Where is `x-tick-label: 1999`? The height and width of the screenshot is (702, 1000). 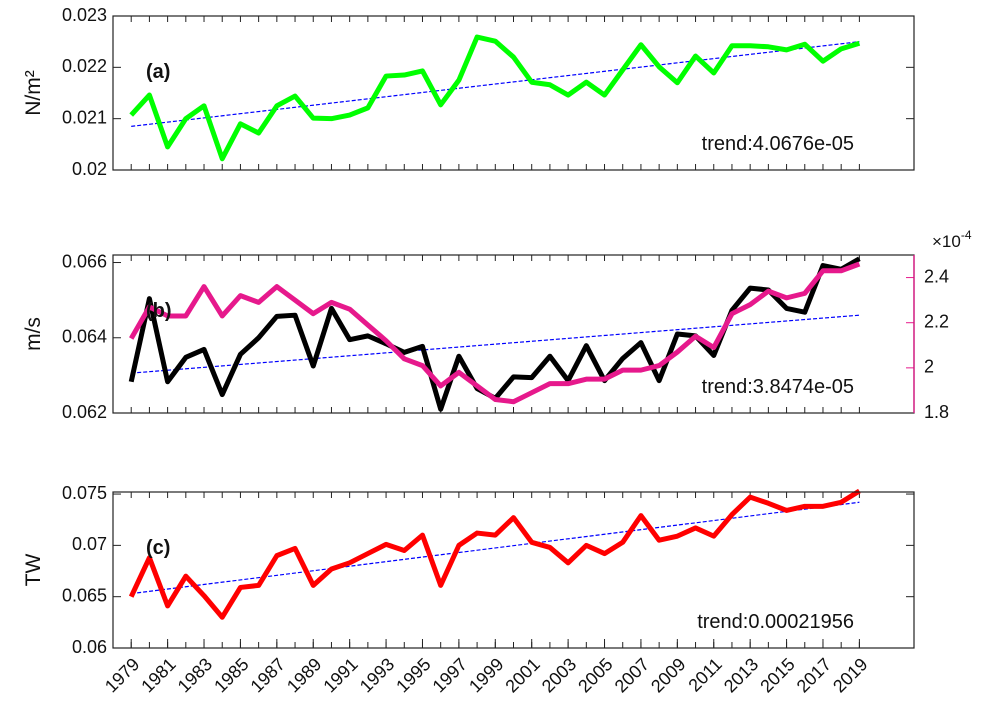 x-tick-label: 1999 is located at coordinates (486, 675).